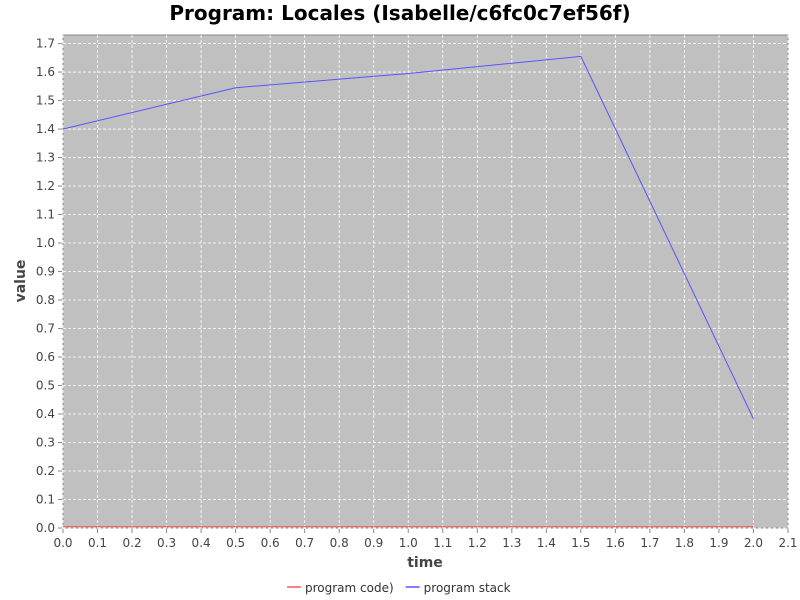  Describe the element at coordinates (753, 543) in the screenshot. I see `x-tick-label: 2.0` at that location.